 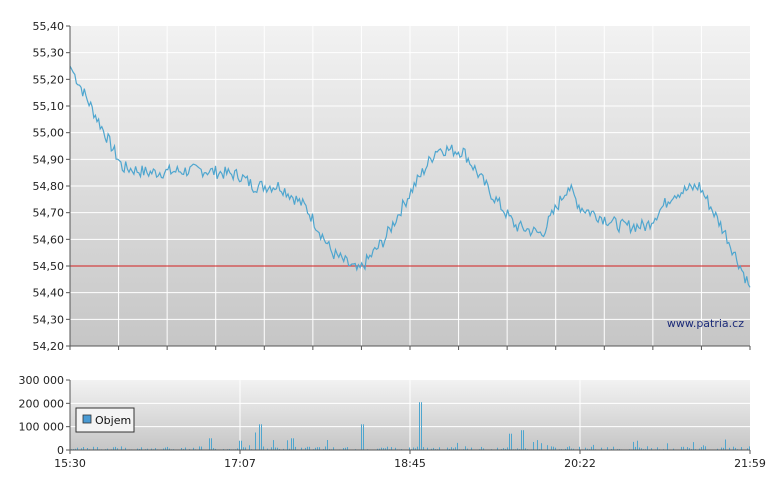 What do you see at coordinates (49, 266) in the screenshot?
I see `price-y-tick-label: 54,50` at bounding box center [49, 266].